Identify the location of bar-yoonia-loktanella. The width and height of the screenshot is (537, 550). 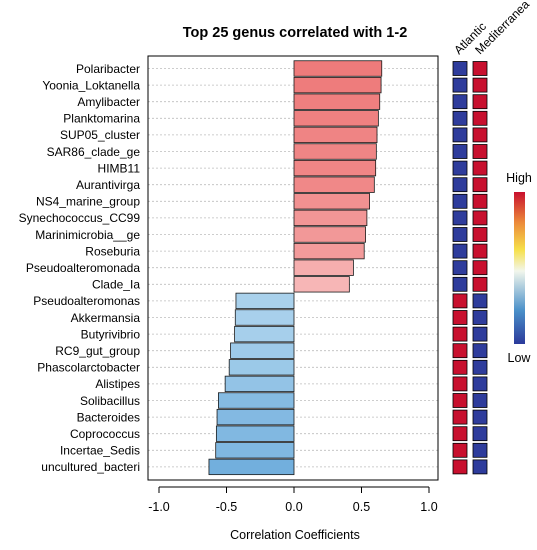
(337, 85).